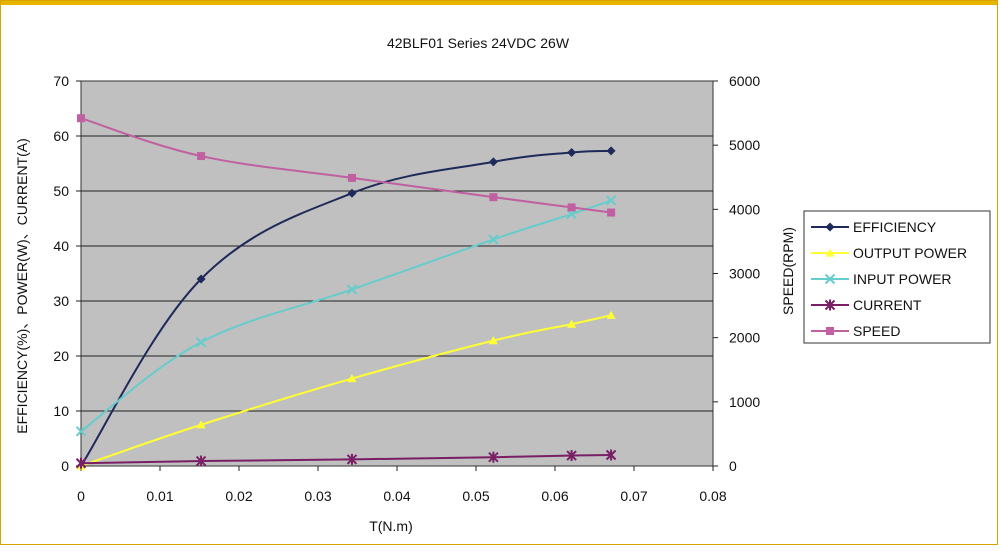 This screenshot has height=551, width=1000. I want to click on x-tick-label: 0.04, so click(396, 496).